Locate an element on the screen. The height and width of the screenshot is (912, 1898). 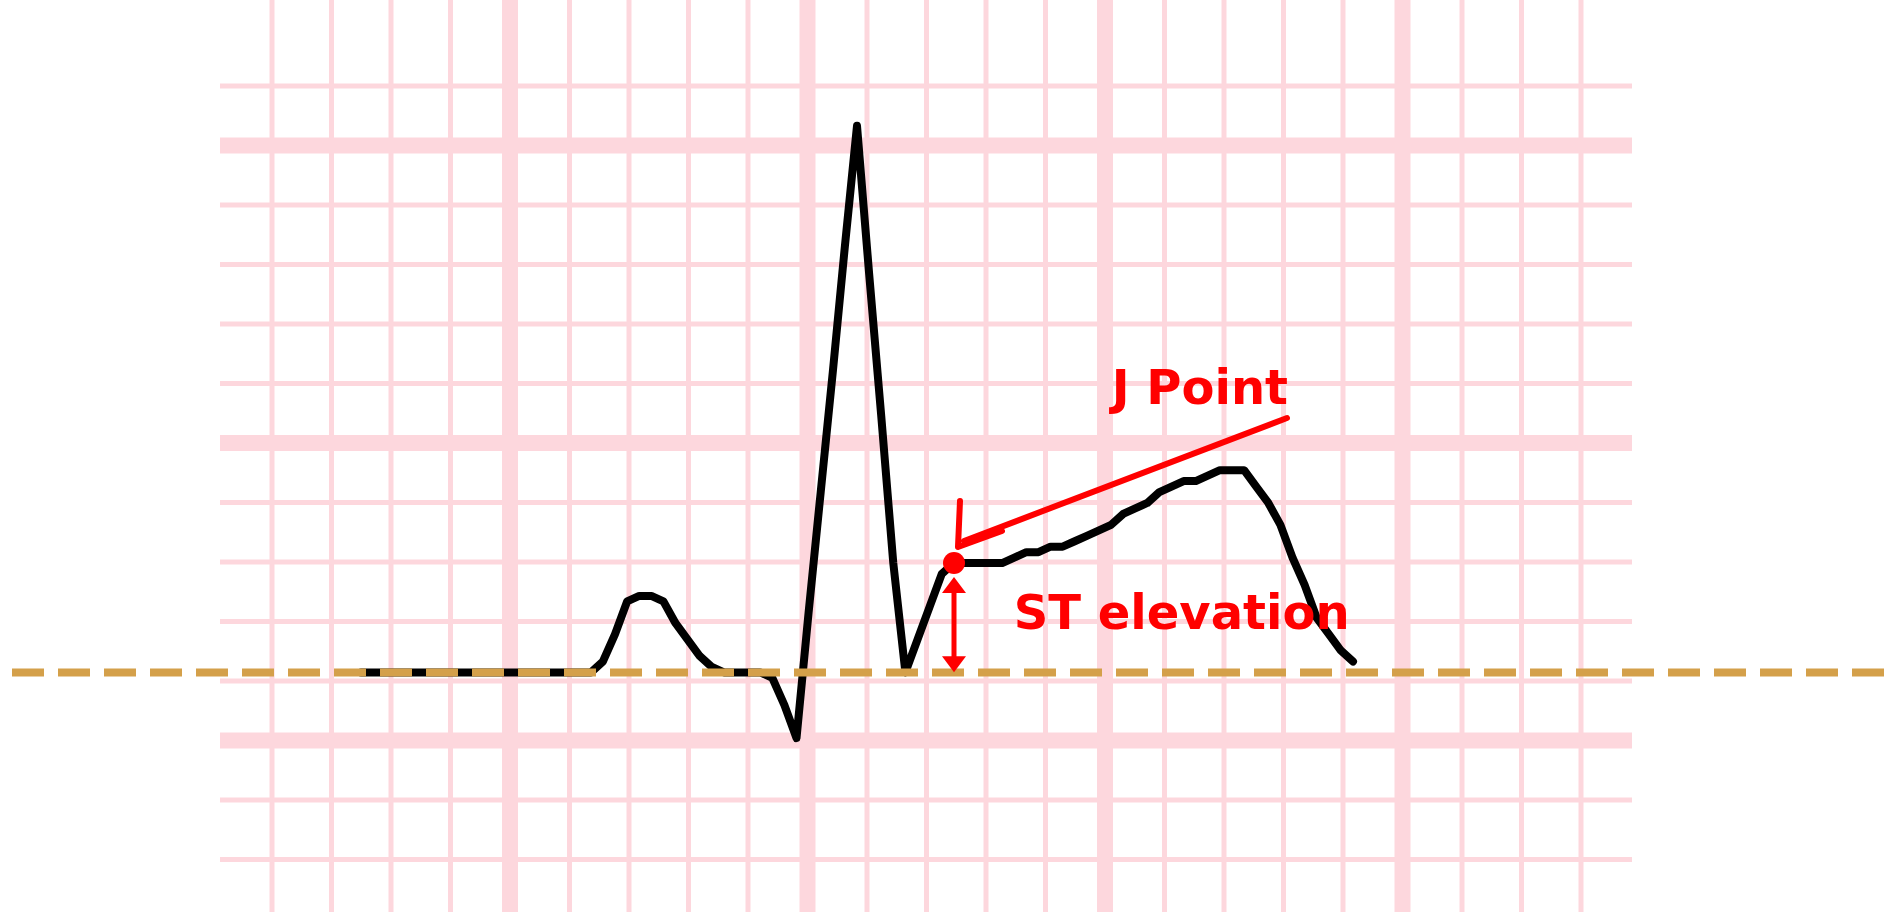
annotation: J Point is located at coordinates (1200, 387).